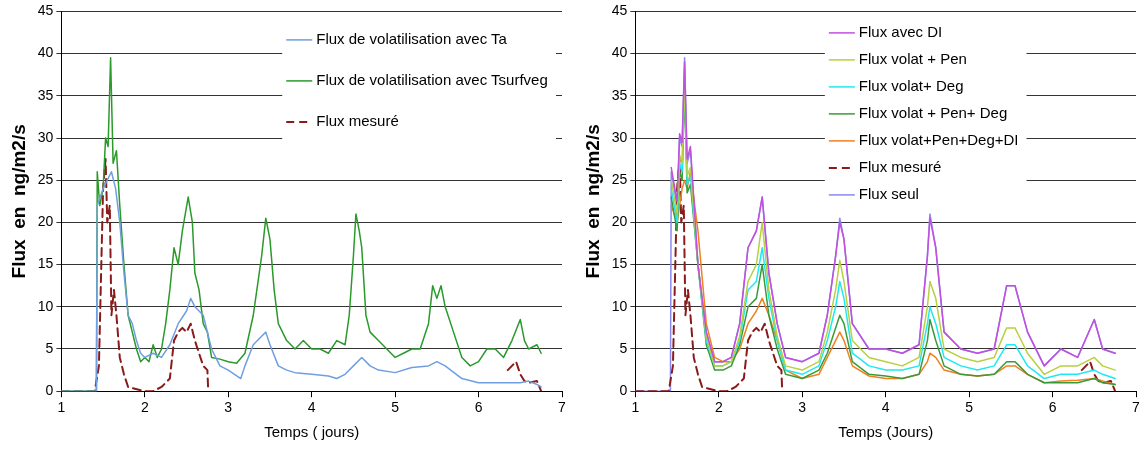  What do you see at coordinates (911, 86) in the screenshot?
I see `legend-label: Flux volat+ Deg` at bounding box center [911, 86].